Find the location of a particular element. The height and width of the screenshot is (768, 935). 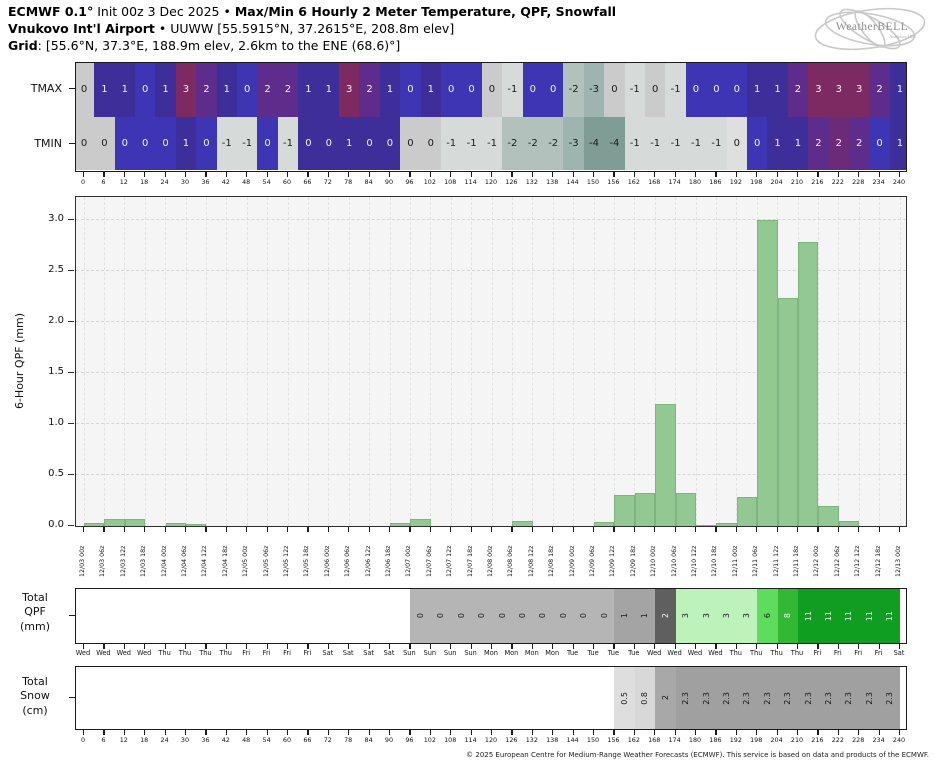

total-cell: 0.8 is located at coordinates (645, 698).